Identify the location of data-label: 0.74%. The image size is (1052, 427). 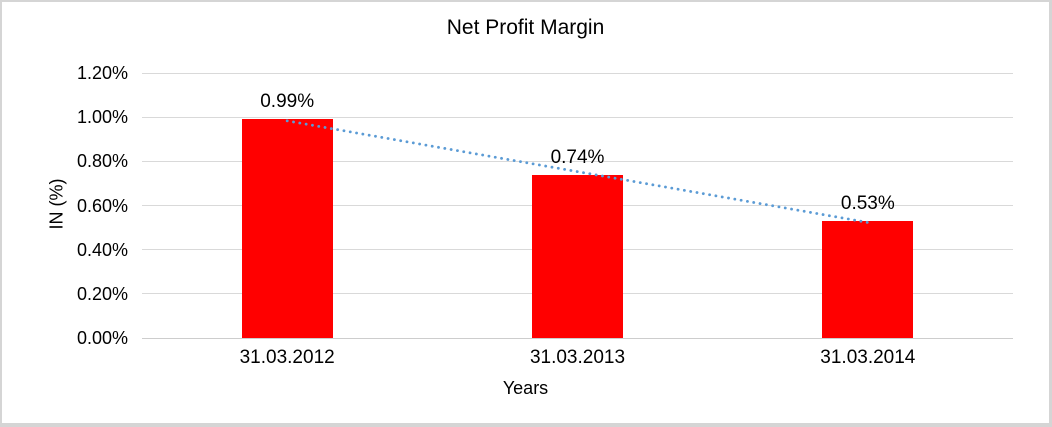
(577, 157).